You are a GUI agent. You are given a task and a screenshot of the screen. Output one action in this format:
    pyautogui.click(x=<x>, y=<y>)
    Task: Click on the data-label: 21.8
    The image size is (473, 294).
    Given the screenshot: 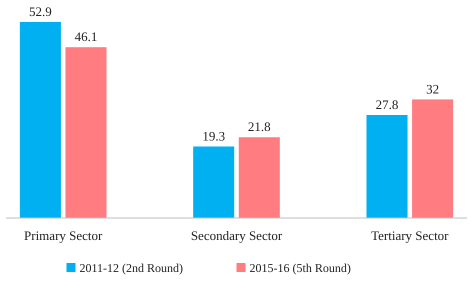 What is the action you would take?
    pyautogui.click(x=259, y=126)
    